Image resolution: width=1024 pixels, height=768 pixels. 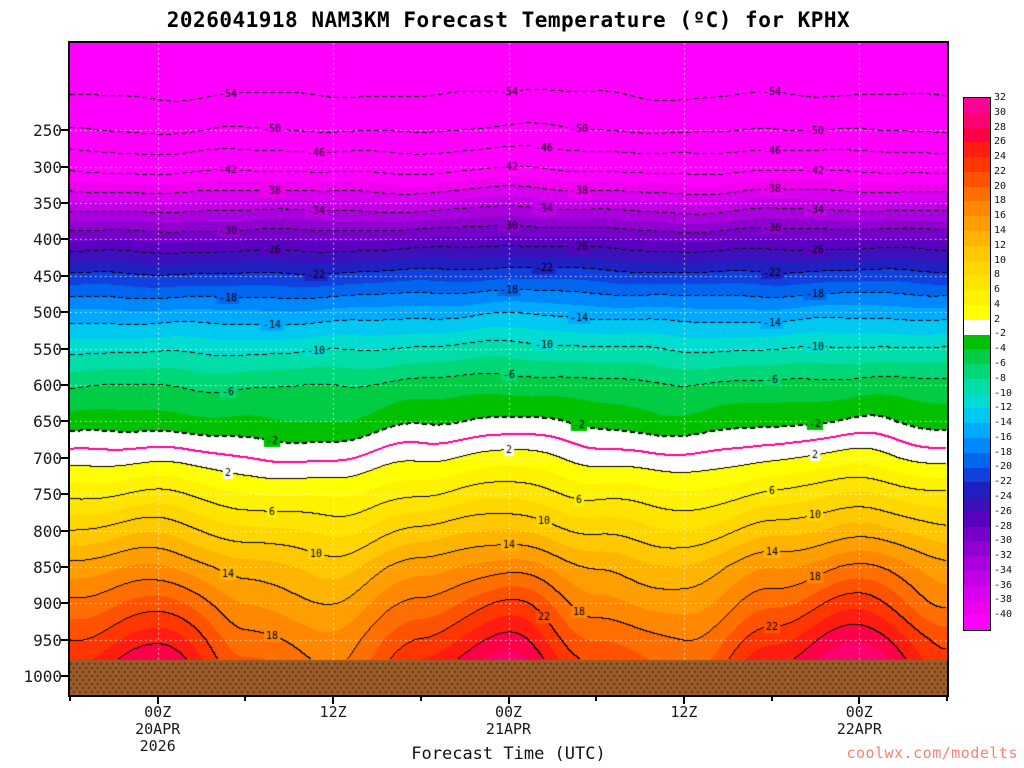 I want to click on x-tick-sublabel: 2026, so click(x=157, y=746).